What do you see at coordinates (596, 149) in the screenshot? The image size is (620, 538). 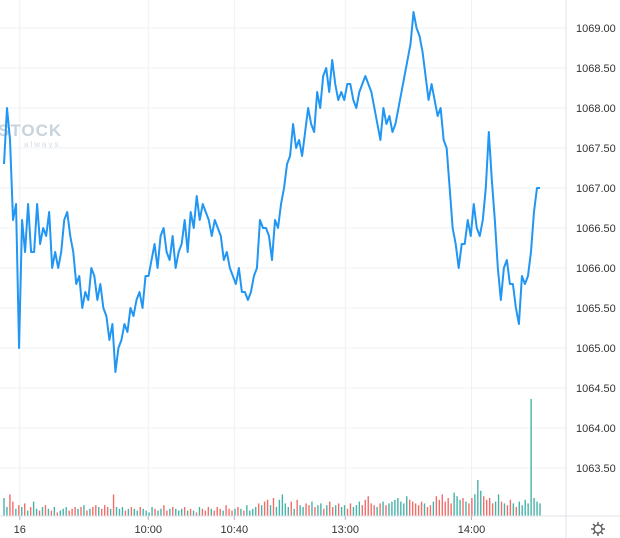 I see `y-tick-label: 1067.50` at bounding box center [596, 149].